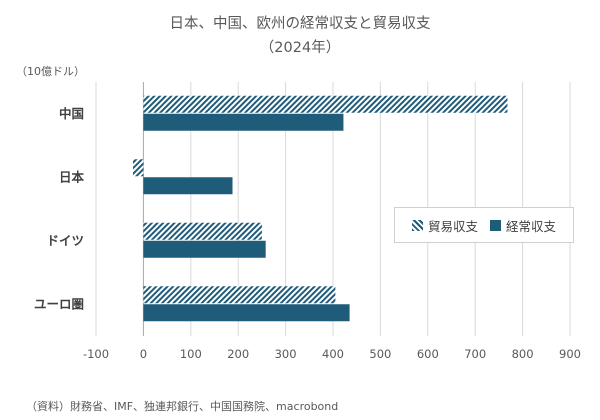 The width and height of the screenshot is (600, 420). Describe the element at coordinates (475, 354) in the screenshot. I see `x-tick-label: 700` at that location.